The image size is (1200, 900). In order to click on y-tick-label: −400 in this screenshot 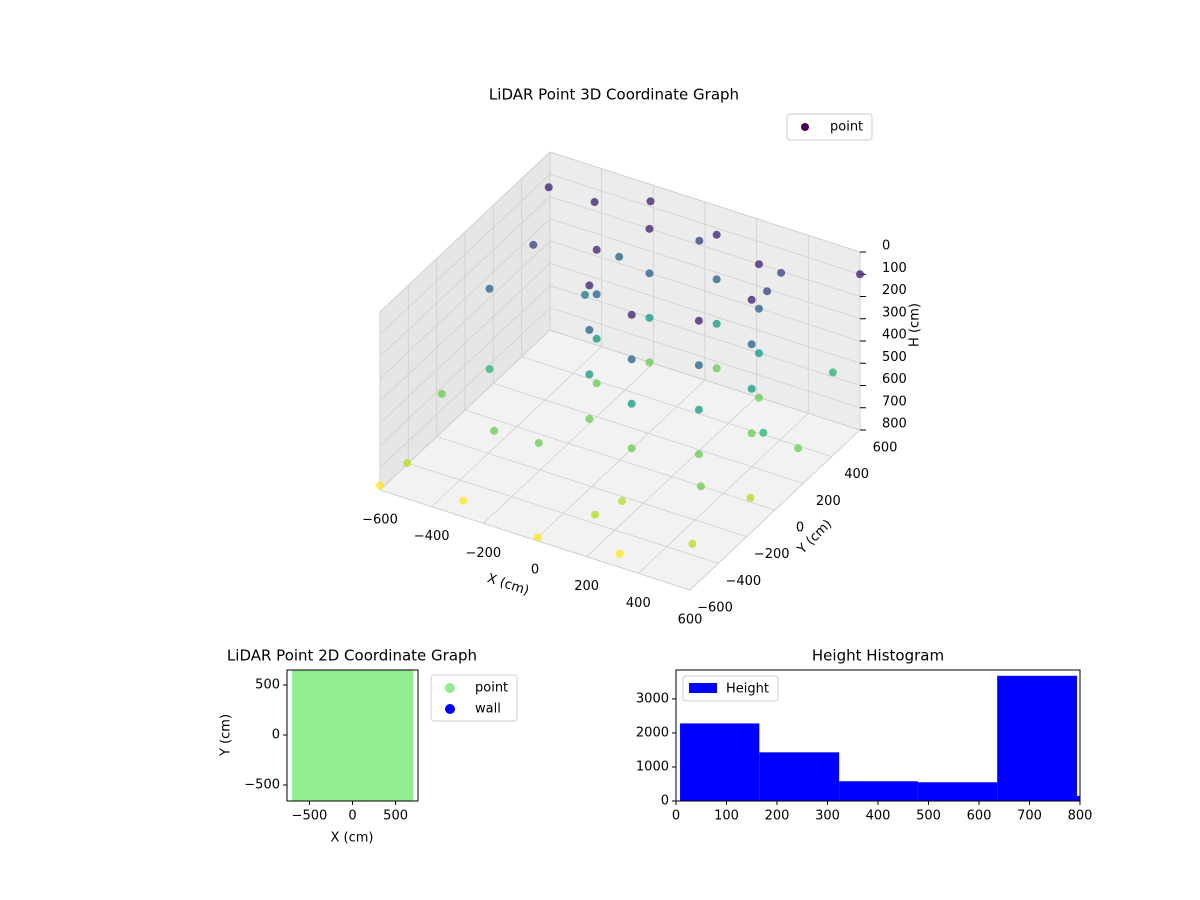, I will do `click(743, 581)`.